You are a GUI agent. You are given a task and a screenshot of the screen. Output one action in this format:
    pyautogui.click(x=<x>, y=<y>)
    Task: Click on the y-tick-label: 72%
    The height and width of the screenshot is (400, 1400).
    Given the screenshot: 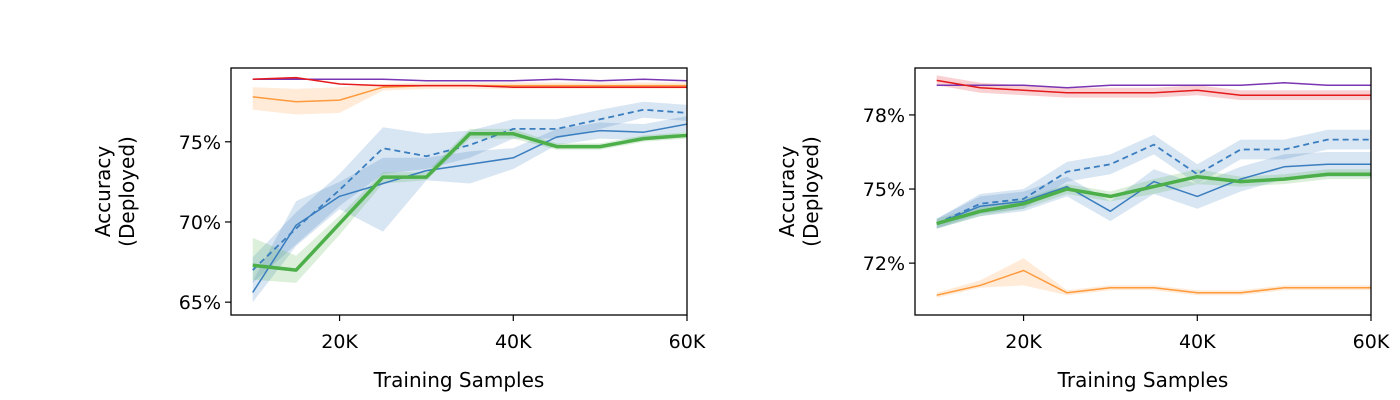 What is the action you would take?
    pyautogui.click(x=884, y=264)
    